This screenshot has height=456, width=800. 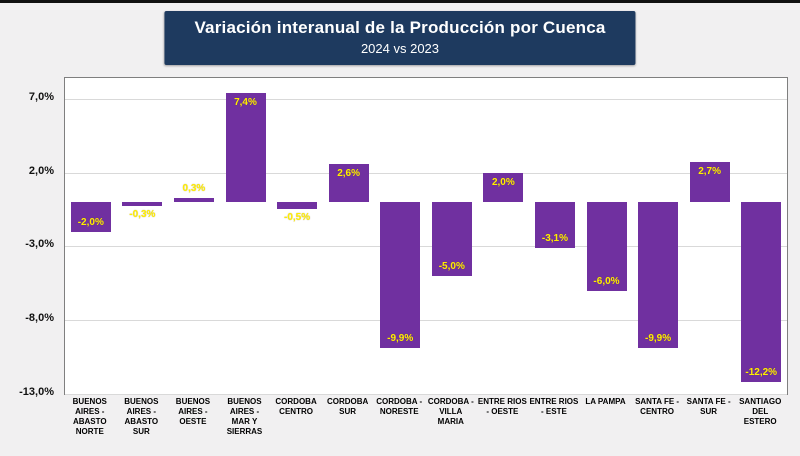 I want to click on y-tick-label: 2,0%, so click(x=41, y=170).